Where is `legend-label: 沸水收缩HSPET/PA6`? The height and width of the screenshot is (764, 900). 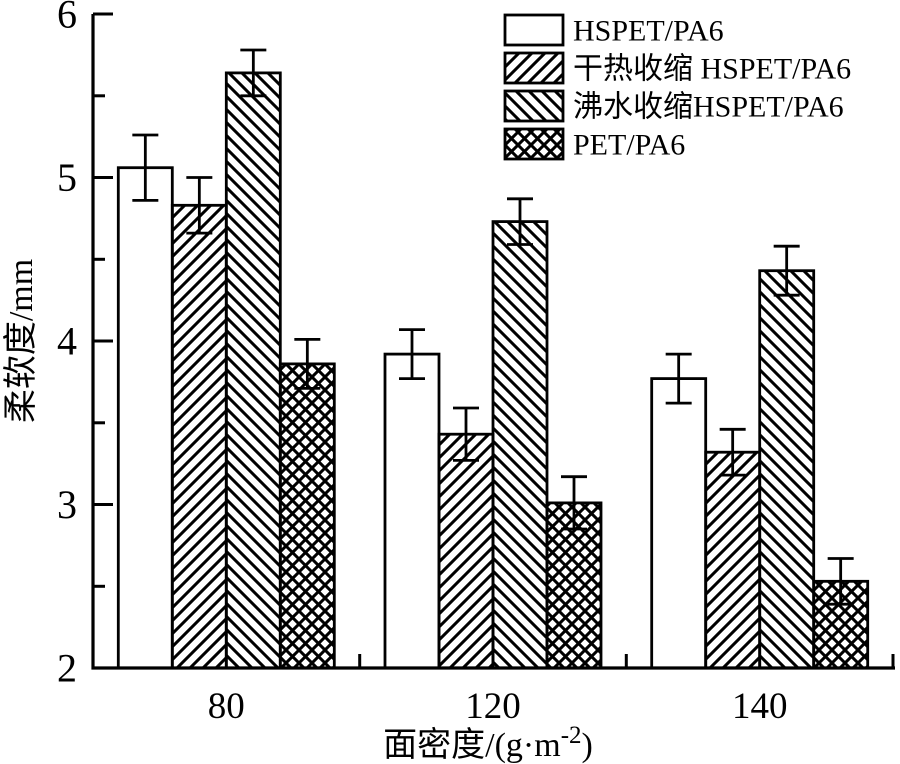
legend-label: 沸水收缩HSPET/PA6 is located at coordinates (708, 107).